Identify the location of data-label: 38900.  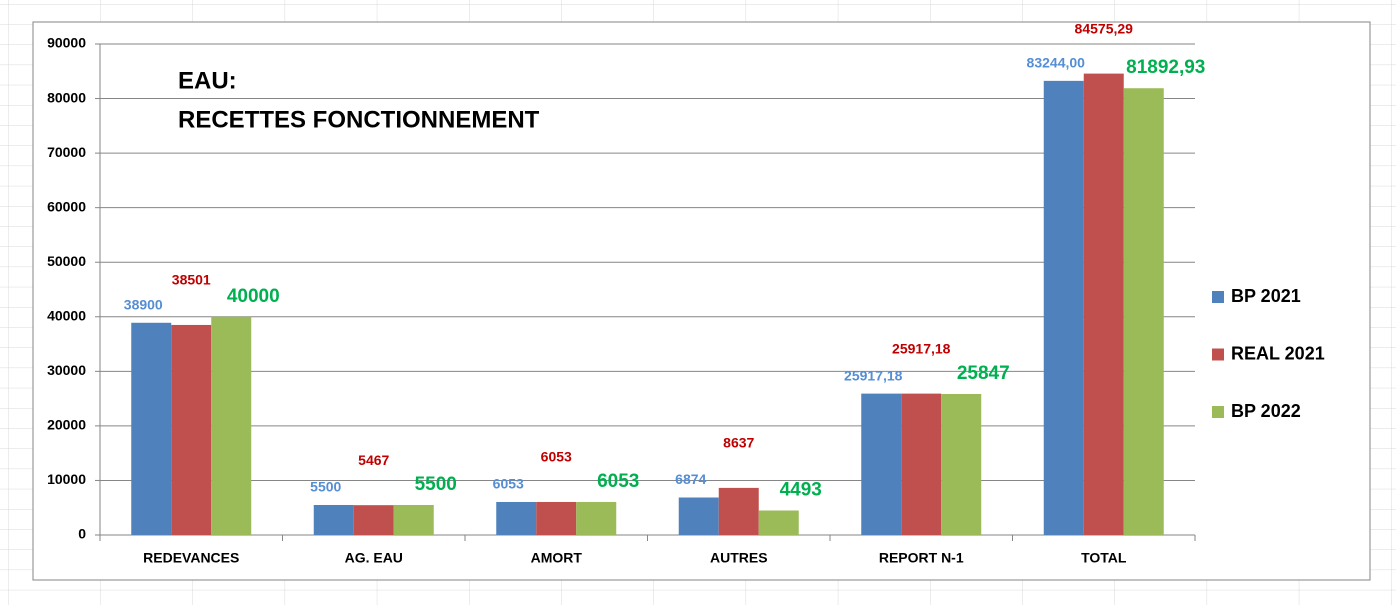
(143, 304).